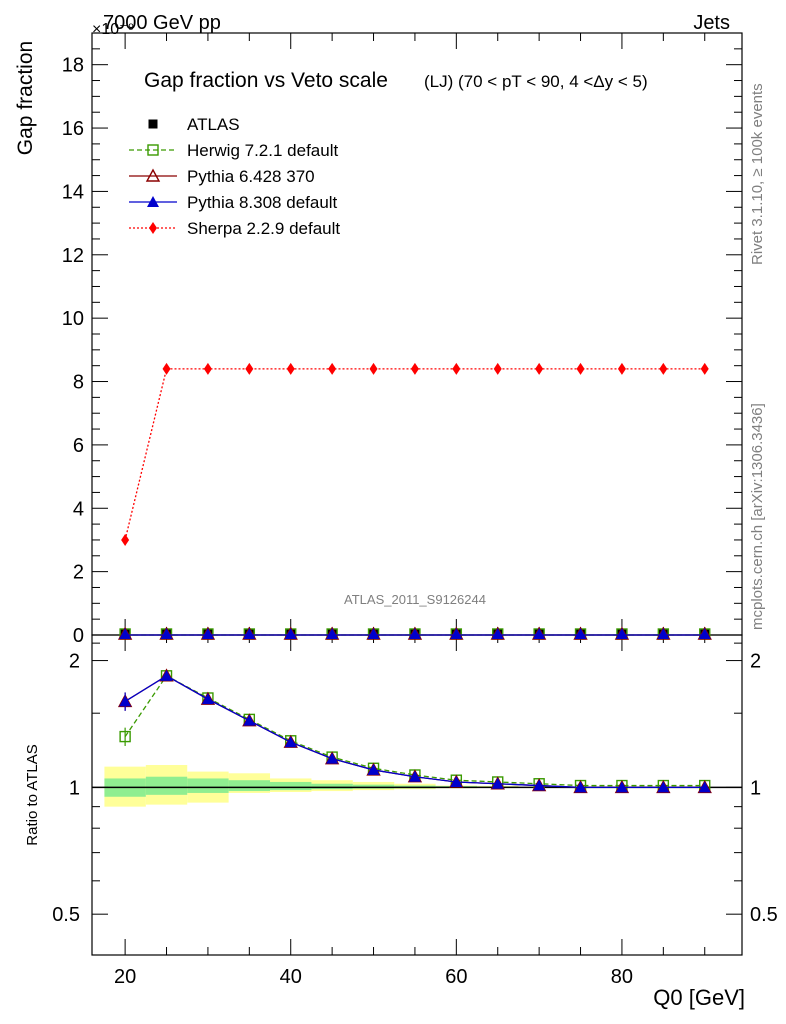  What do you see at coordinates (113, 29) in the screenshot?
I see `y-multiplier: ×10⁻⁹` at bounding box center [113, 29].